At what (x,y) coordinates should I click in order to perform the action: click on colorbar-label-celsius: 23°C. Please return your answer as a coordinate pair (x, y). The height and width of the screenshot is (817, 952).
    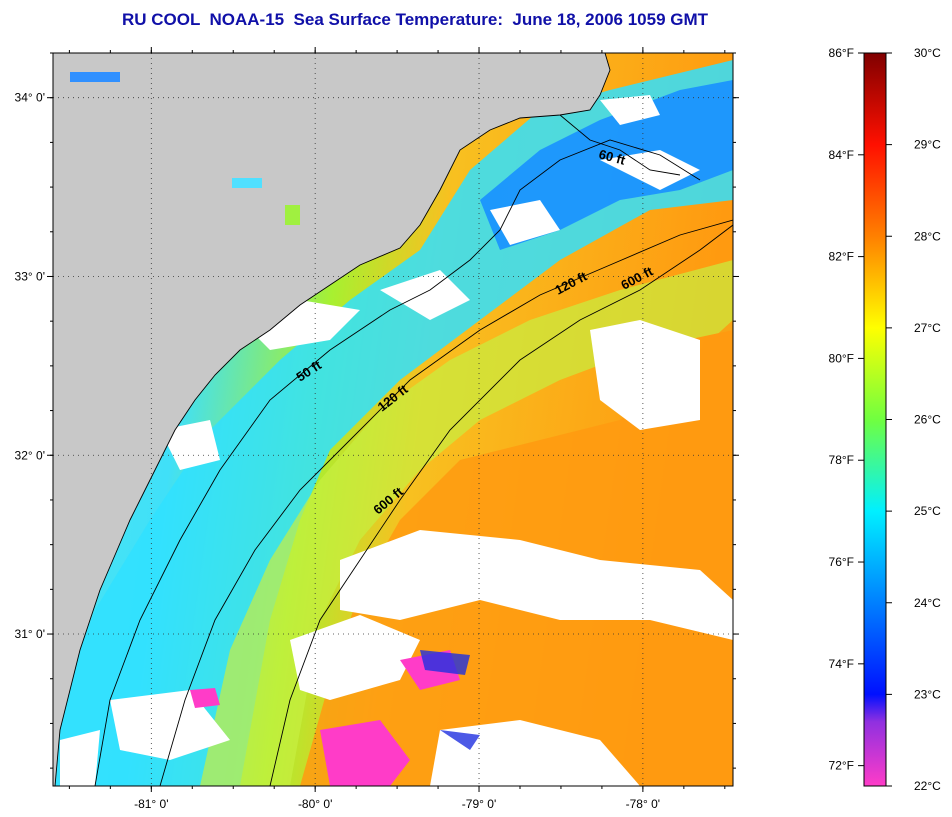
    Looking at the image, I should click on (927, 694).